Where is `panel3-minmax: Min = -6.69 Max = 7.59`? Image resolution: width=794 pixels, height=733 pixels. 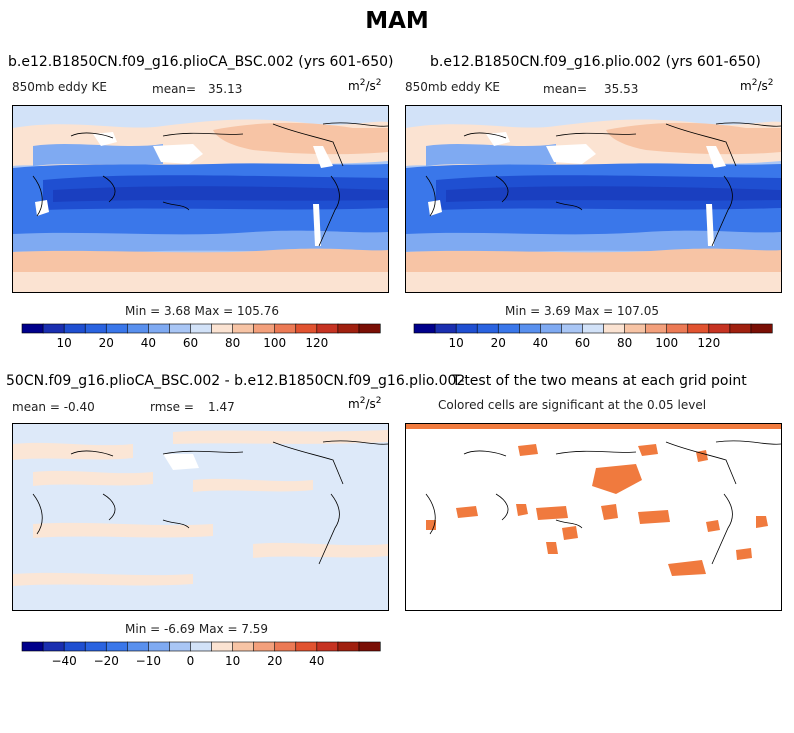
panel3-minmax: Min = -6.69 Max = 7.59 is located at coordinates (197, 629).